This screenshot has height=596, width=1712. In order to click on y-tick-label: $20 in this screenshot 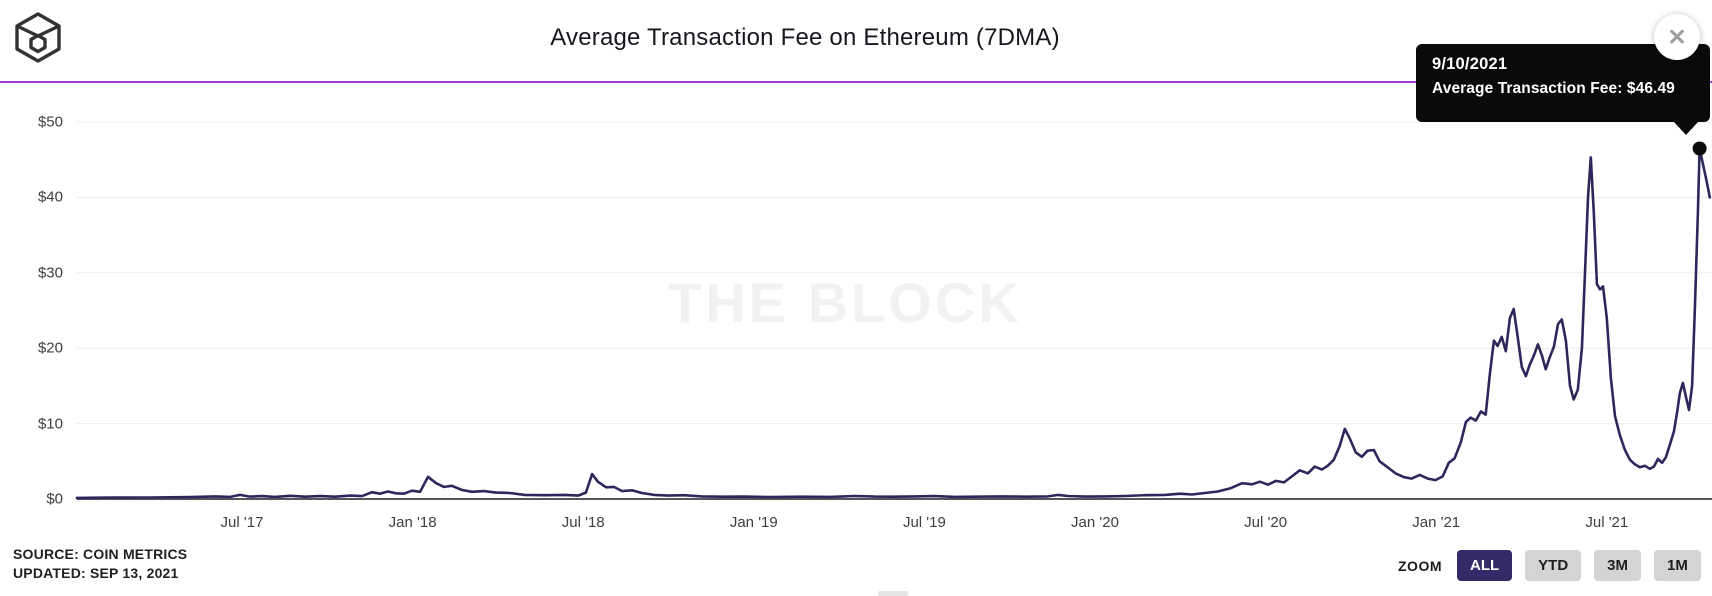, I will do `click(50, 348)`.